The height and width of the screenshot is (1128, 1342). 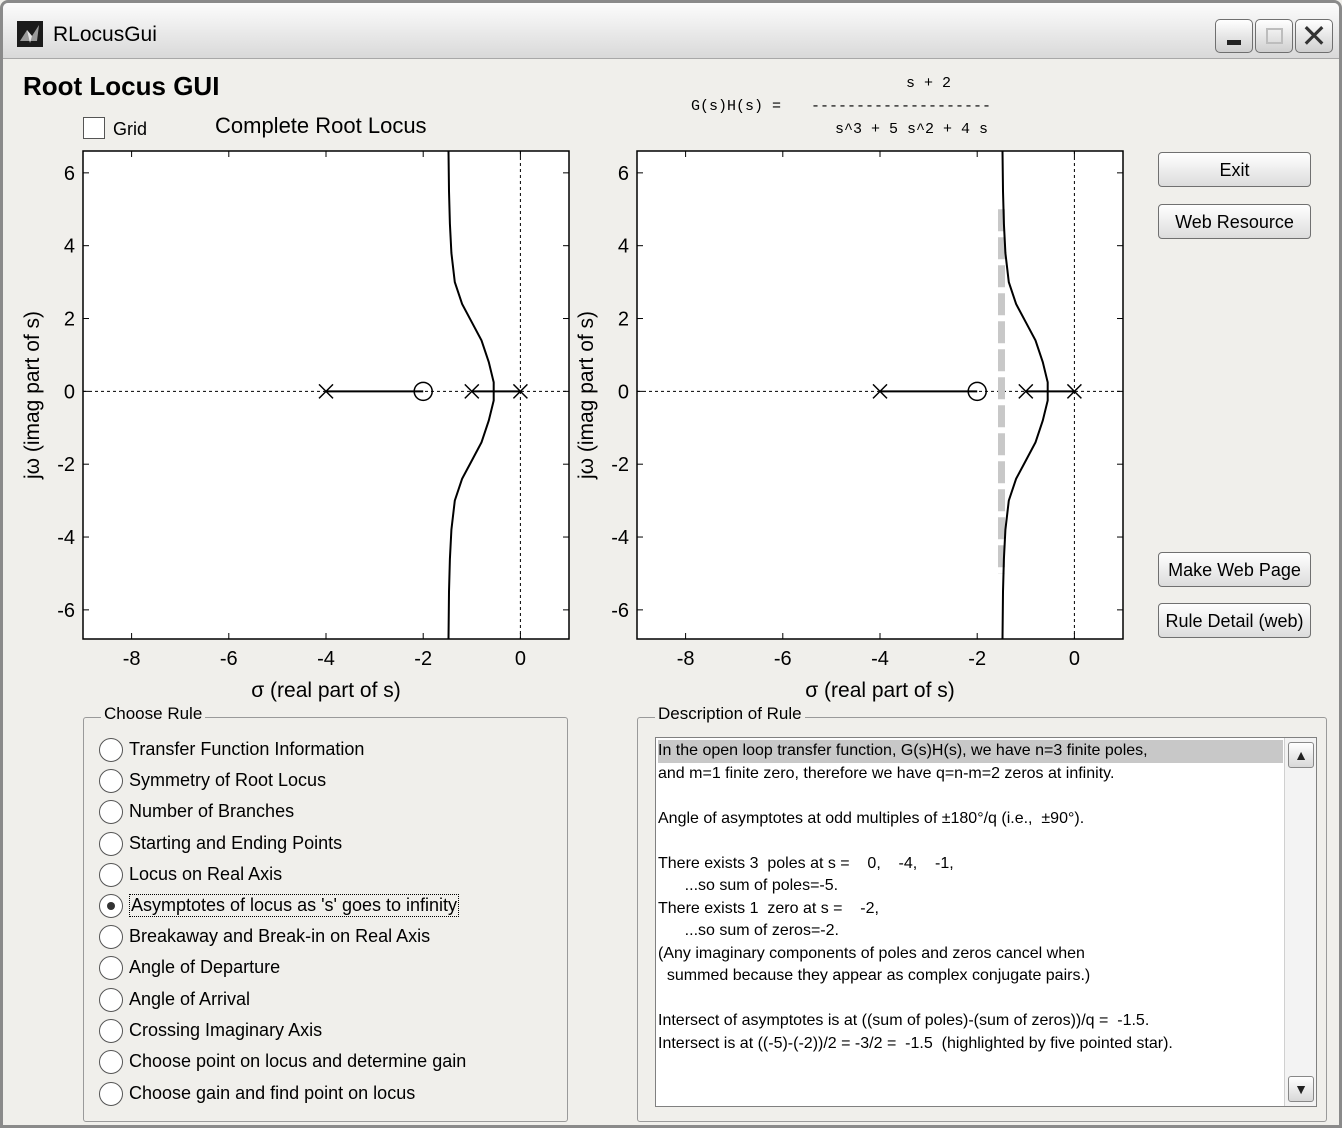 I want to click on close-button: ✕, so click(x=1314, y=36).